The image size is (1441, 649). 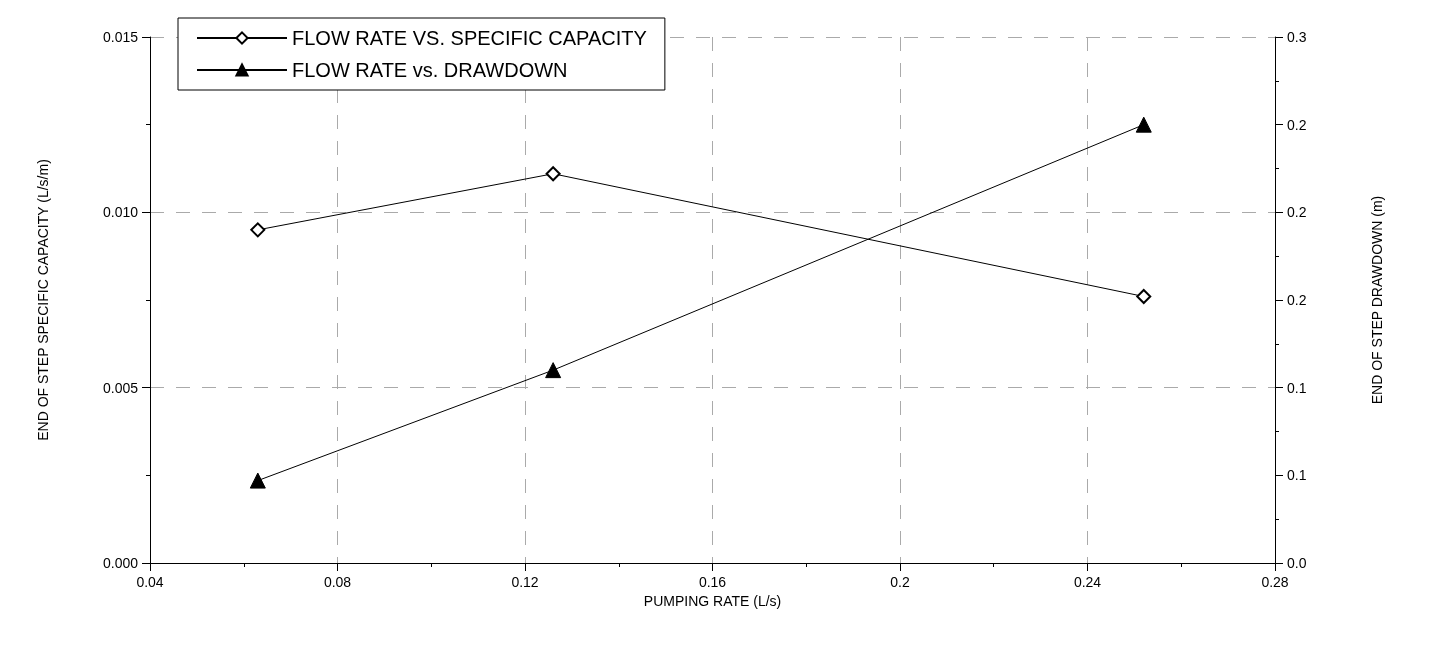 I want to click on x-axis-title: PUMPING RATE (L/s), so click(x=712, y=600).